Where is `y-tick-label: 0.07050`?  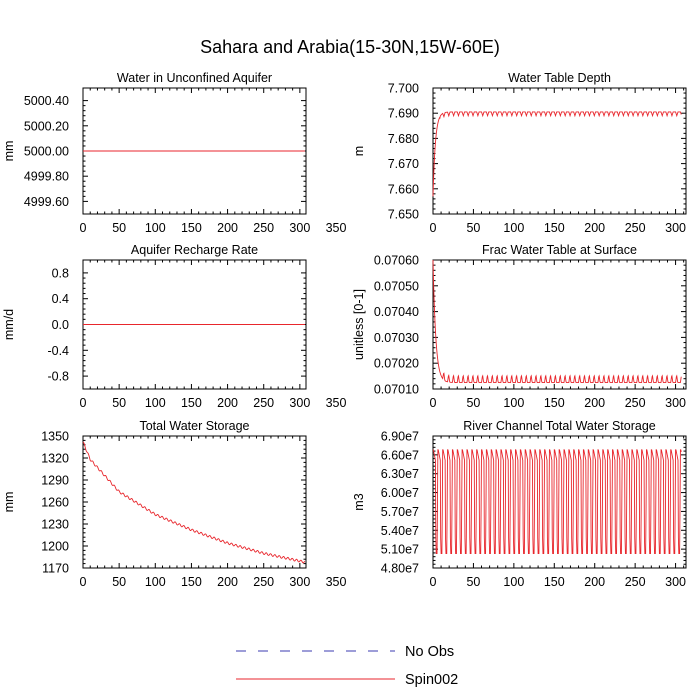
y-tick-label: 0.07050 is located at coordinates (396, 286).